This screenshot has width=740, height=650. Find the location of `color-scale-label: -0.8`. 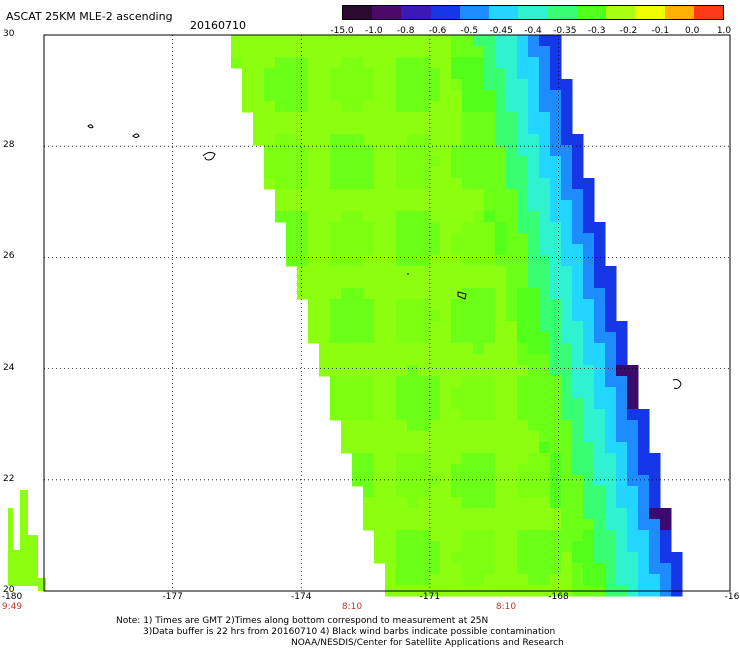

color-scale-label: -0.8 is located at coordinates (405, 31).